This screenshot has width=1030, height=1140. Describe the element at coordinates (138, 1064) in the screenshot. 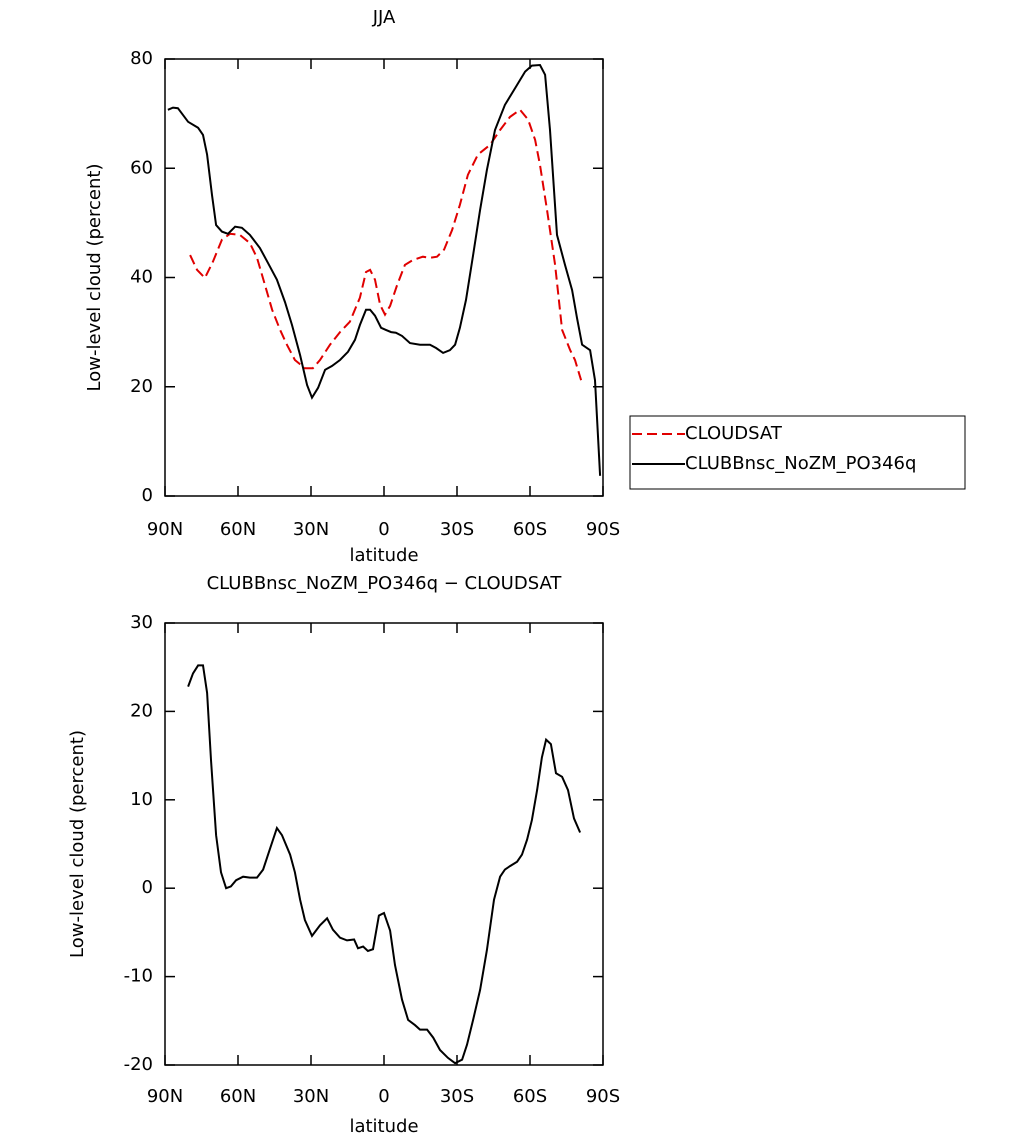

I see `y-tick-label: -20` at that location.